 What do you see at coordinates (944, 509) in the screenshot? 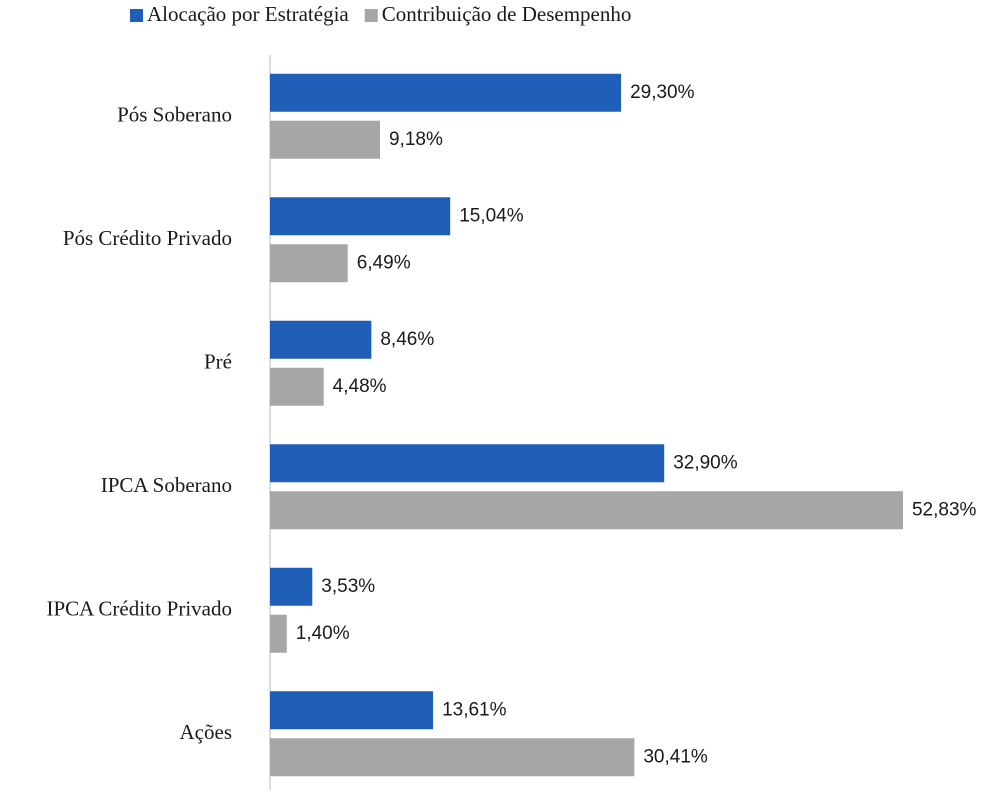
I see `value-label: 52,83%` at bounding box center [944, 509].